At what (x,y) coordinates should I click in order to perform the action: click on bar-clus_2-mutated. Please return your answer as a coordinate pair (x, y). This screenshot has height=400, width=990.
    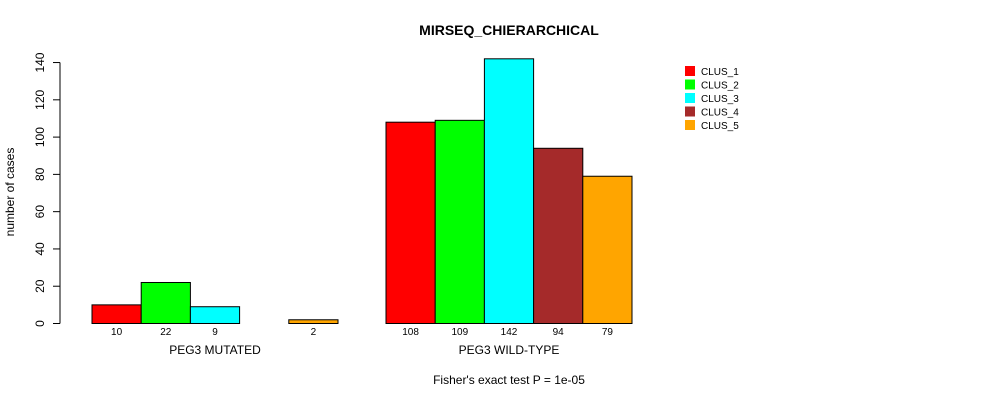
    Looking at the image, I should click on (165, 303).